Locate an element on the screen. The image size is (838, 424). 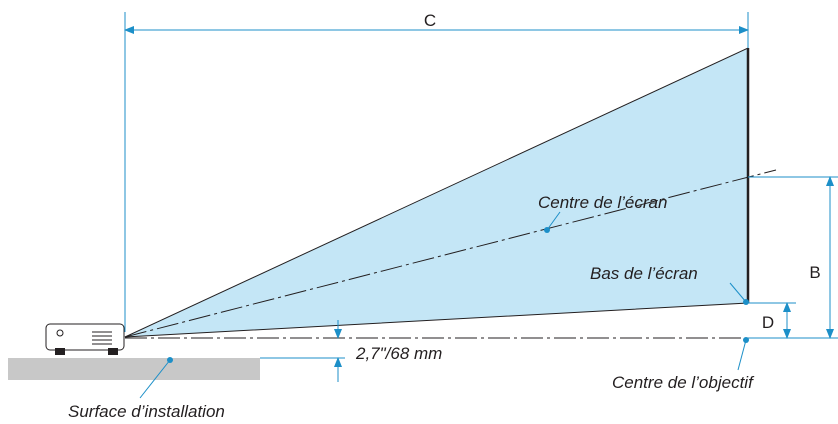
label-c: C is located at coordinates (430, 20).